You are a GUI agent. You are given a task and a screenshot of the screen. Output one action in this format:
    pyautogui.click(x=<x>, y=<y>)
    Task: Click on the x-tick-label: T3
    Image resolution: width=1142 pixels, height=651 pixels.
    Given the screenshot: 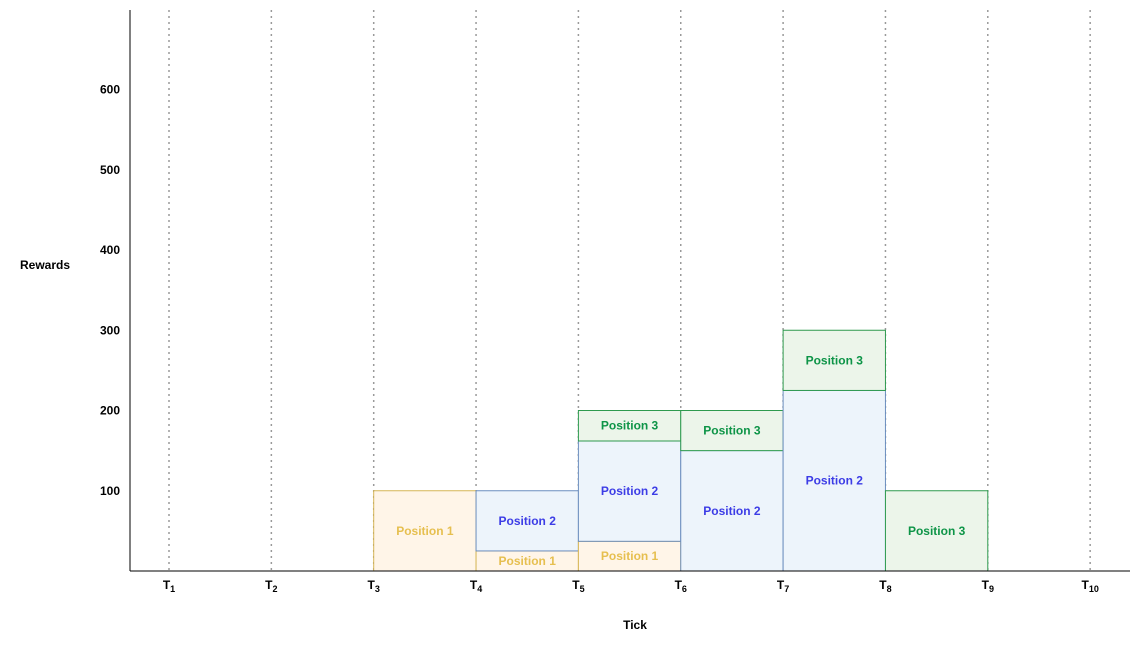 What is the action you would take?
    pyautogui.click(x=374, y=586)
    